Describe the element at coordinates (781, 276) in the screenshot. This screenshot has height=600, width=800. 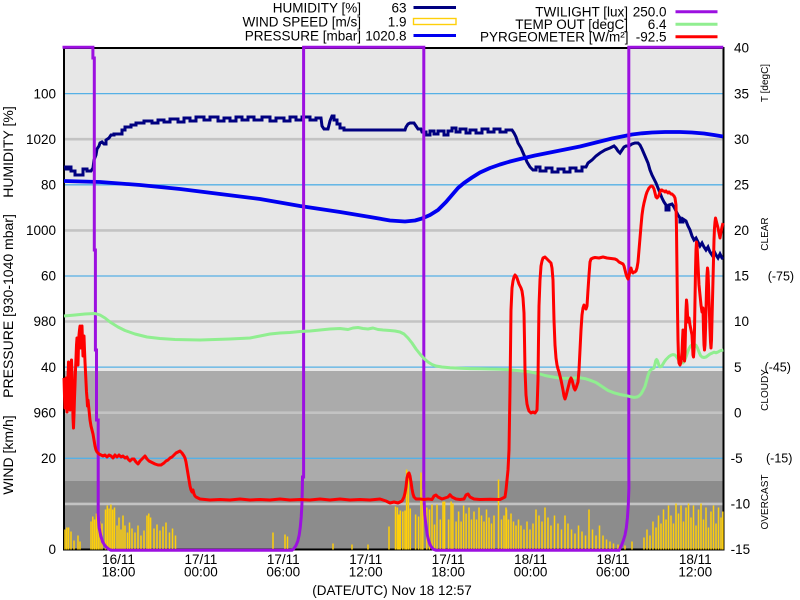
I see `svg-text: (-75)` at that location.